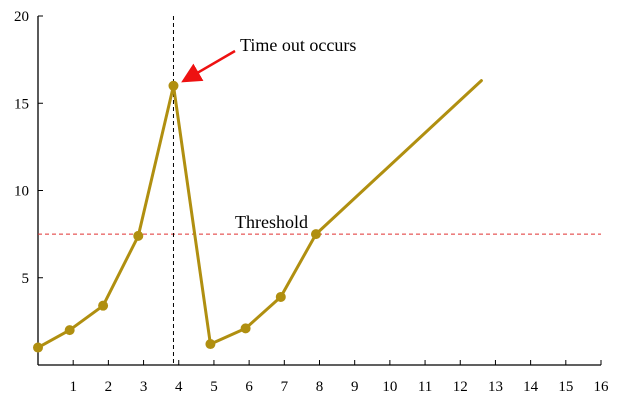  What do you see at coordinates (21, 17) in the screenshot?
I see `y-tick-label: 20` at bounding box center [21, 17].